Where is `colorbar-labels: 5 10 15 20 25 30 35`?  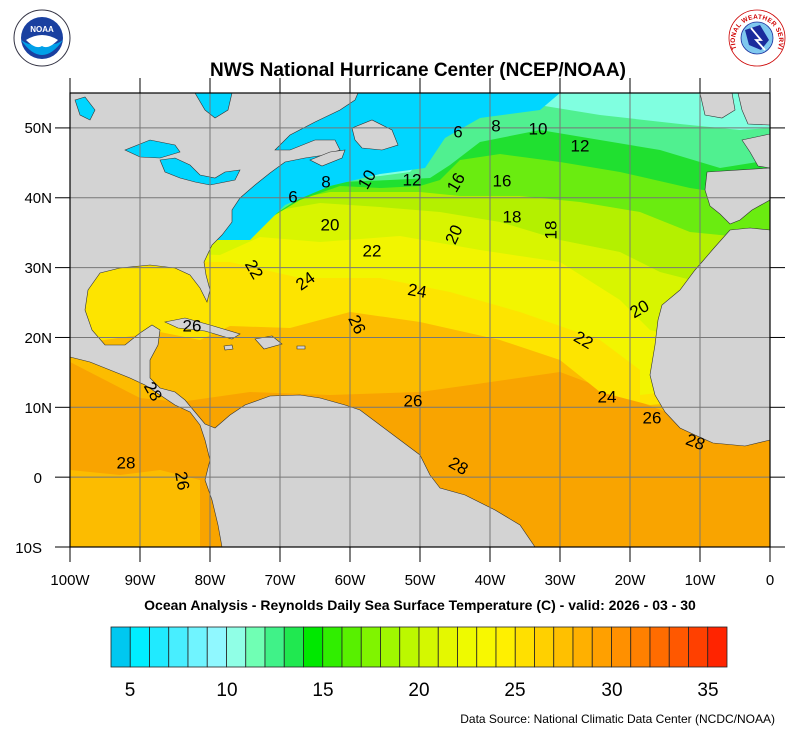
colorbar-labels: 5 10 15 20 25 30 35 is located at coordinates (422, 690).